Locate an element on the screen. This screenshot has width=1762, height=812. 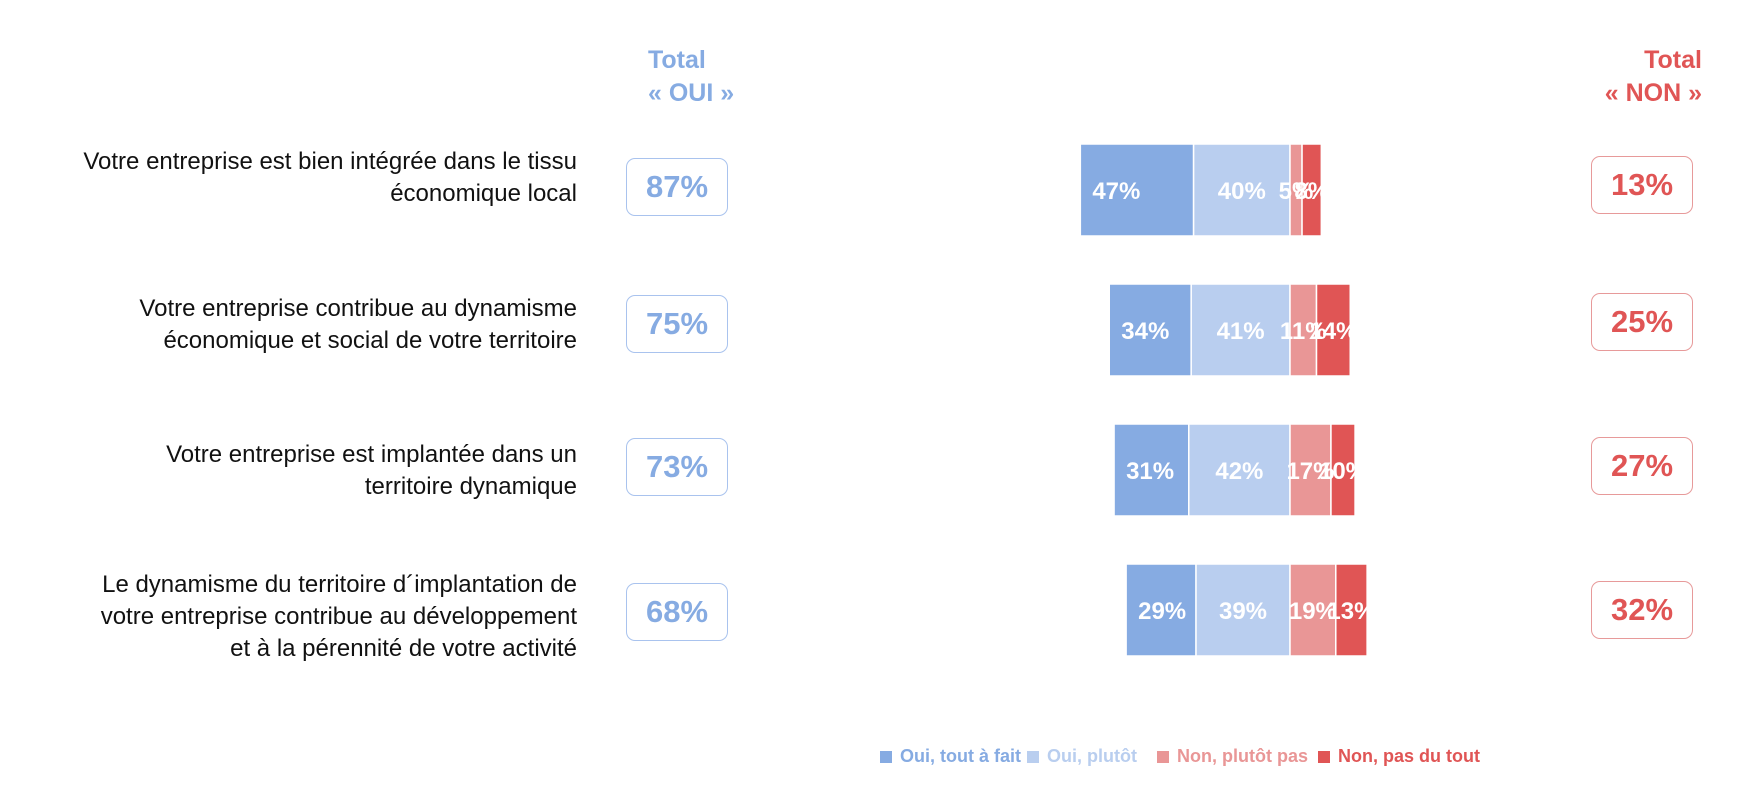
question-label-1-line2: économique local is located at coordinates (483, 193).